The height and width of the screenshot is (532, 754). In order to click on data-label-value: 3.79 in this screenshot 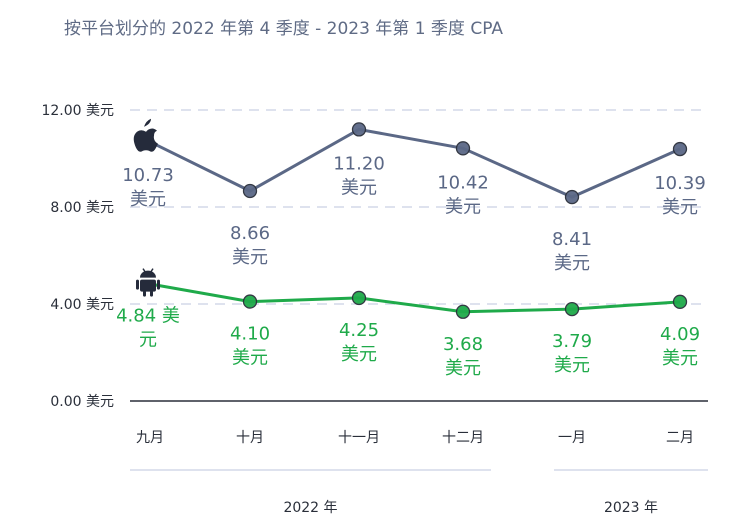, I will do `click(572, 341)`.